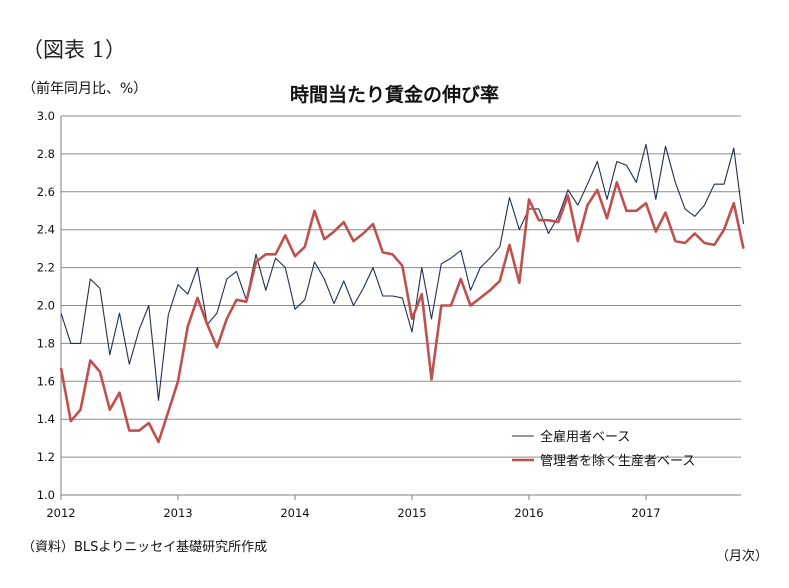 The height and width of the screenshot is (588, 789). I want to click on y-tick-label: 1.6, so click(46, 381).